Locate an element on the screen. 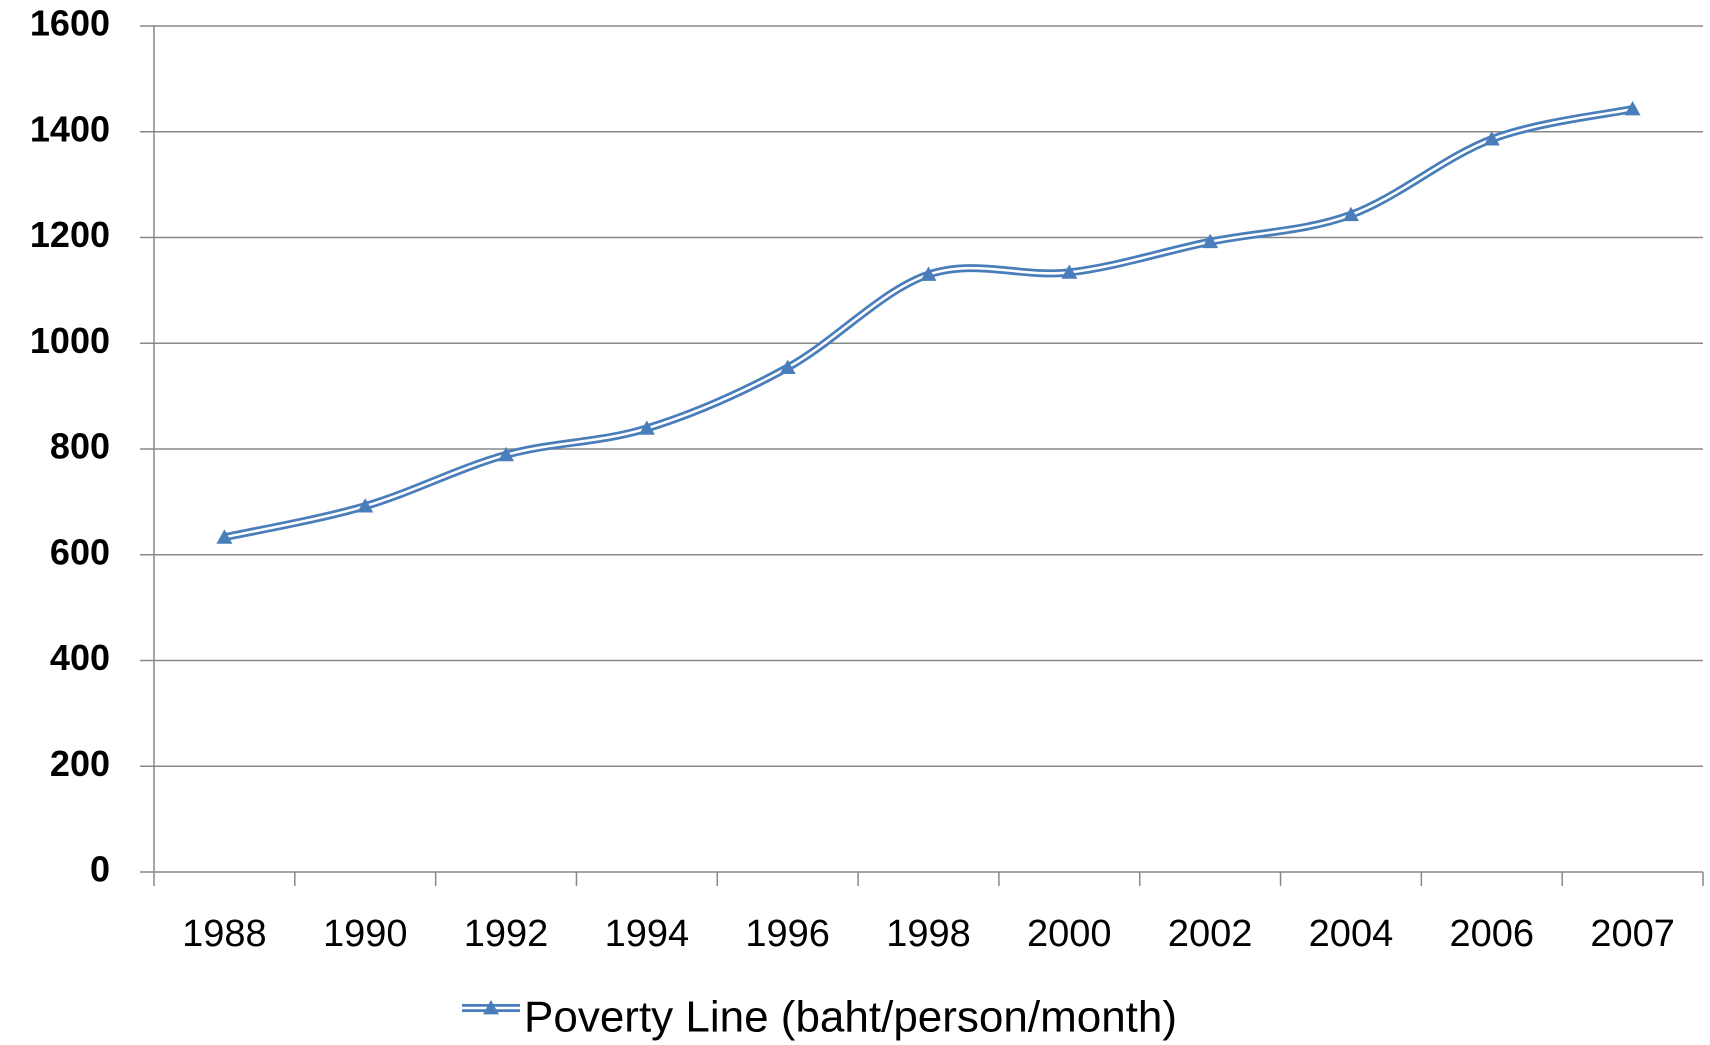  legend-marker is located at coordinates (491, 1007).